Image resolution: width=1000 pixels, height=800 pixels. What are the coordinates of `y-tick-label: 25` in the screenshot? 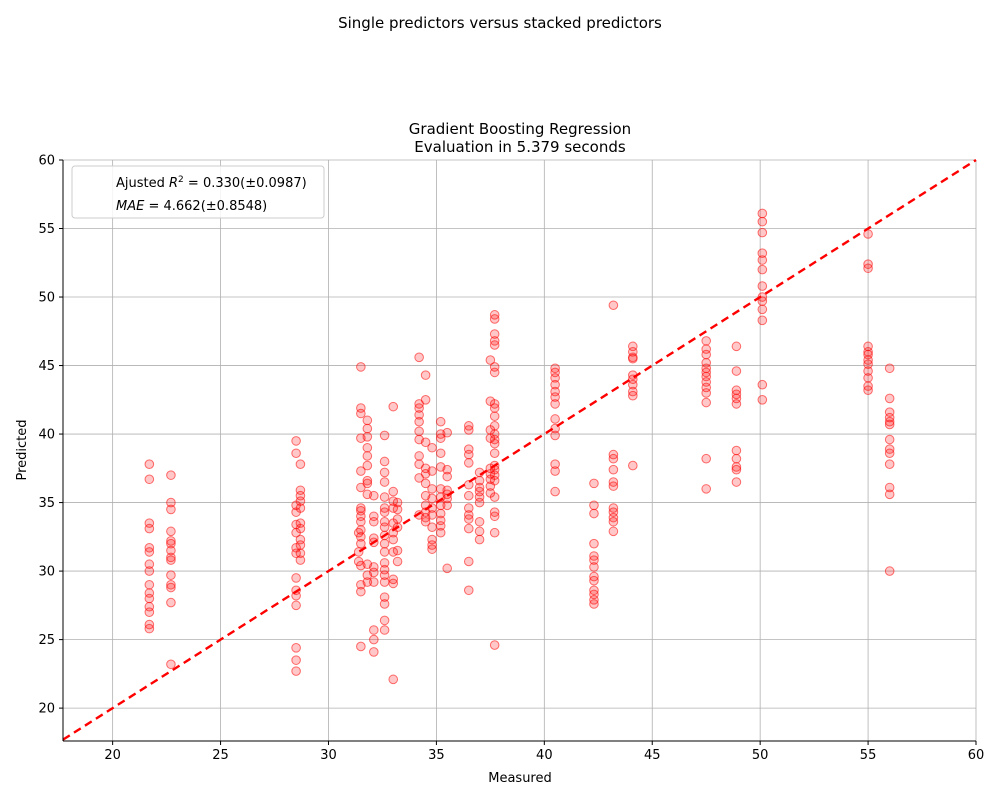 It's located at (46, 640).